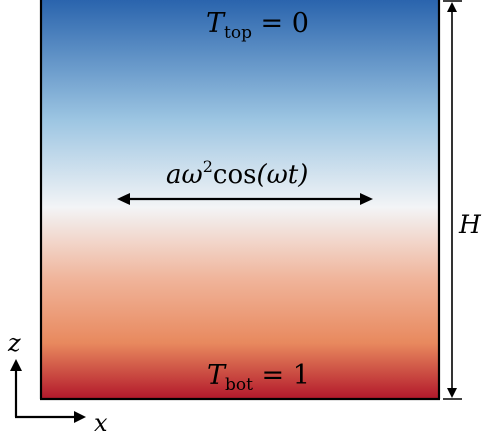 This screenshot has width=482, height=436. What do you see at coordinates (470, 224) in the screenshot?
I see `height-label: H` at bounding box center [470, 224].